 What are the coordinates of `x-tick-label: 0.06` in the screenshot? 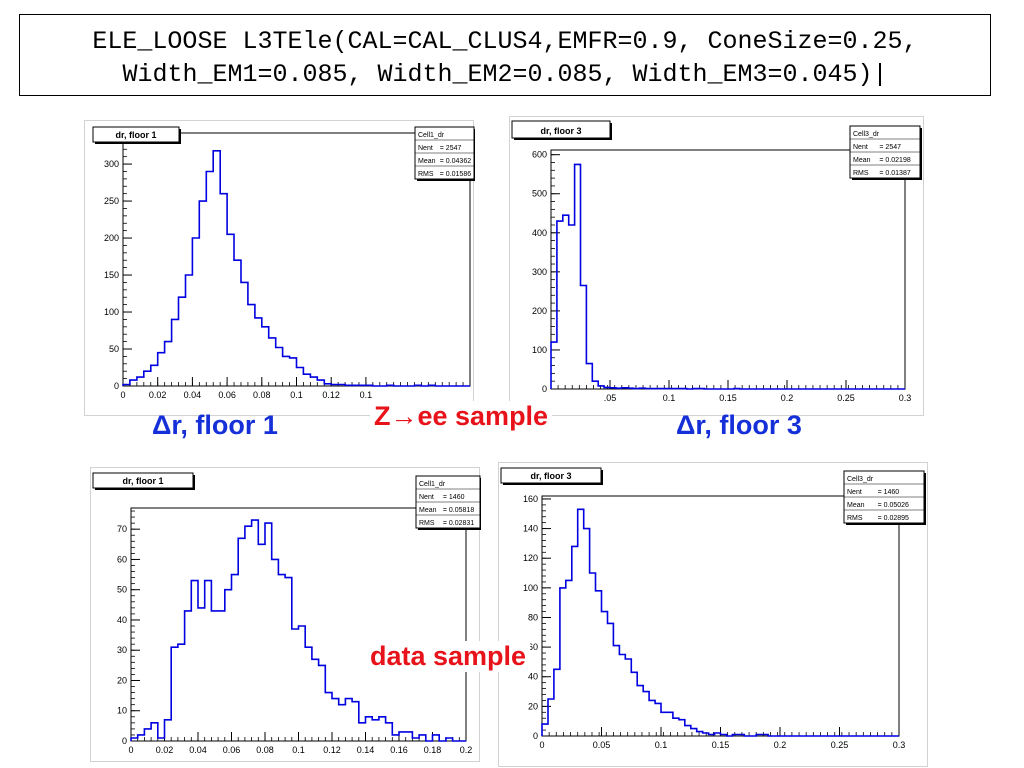 It's located at (227, 395).